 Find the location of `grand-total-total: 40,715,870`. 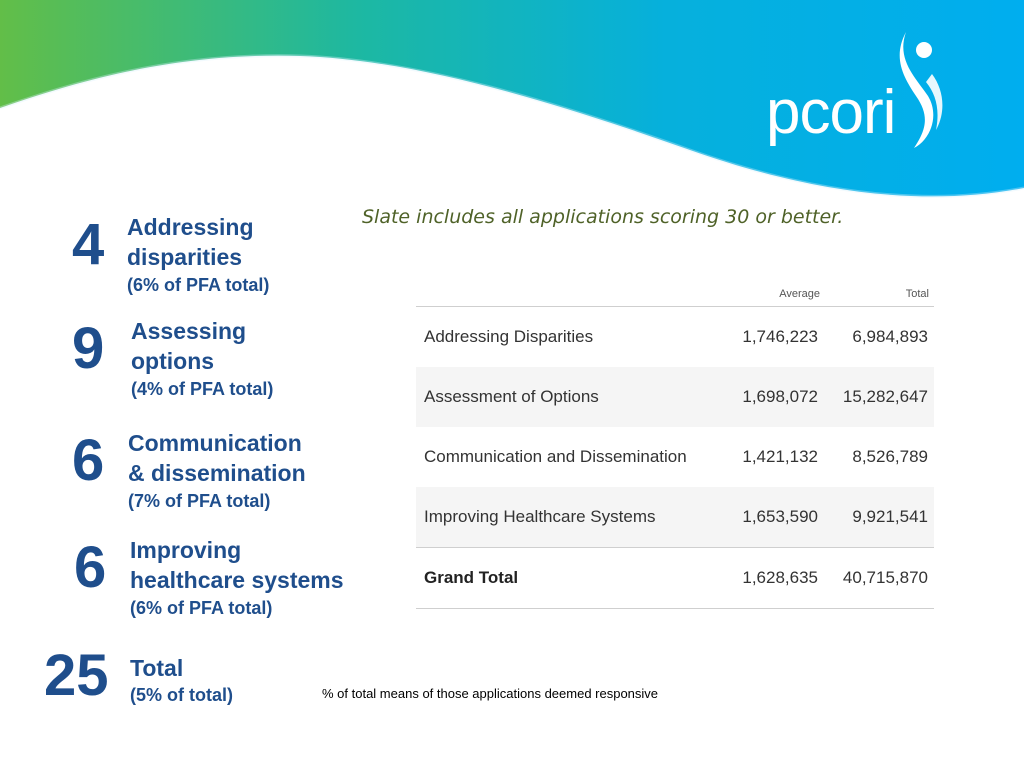

grand-total-total: 40,715,870 is located at coordinates (885, 577).